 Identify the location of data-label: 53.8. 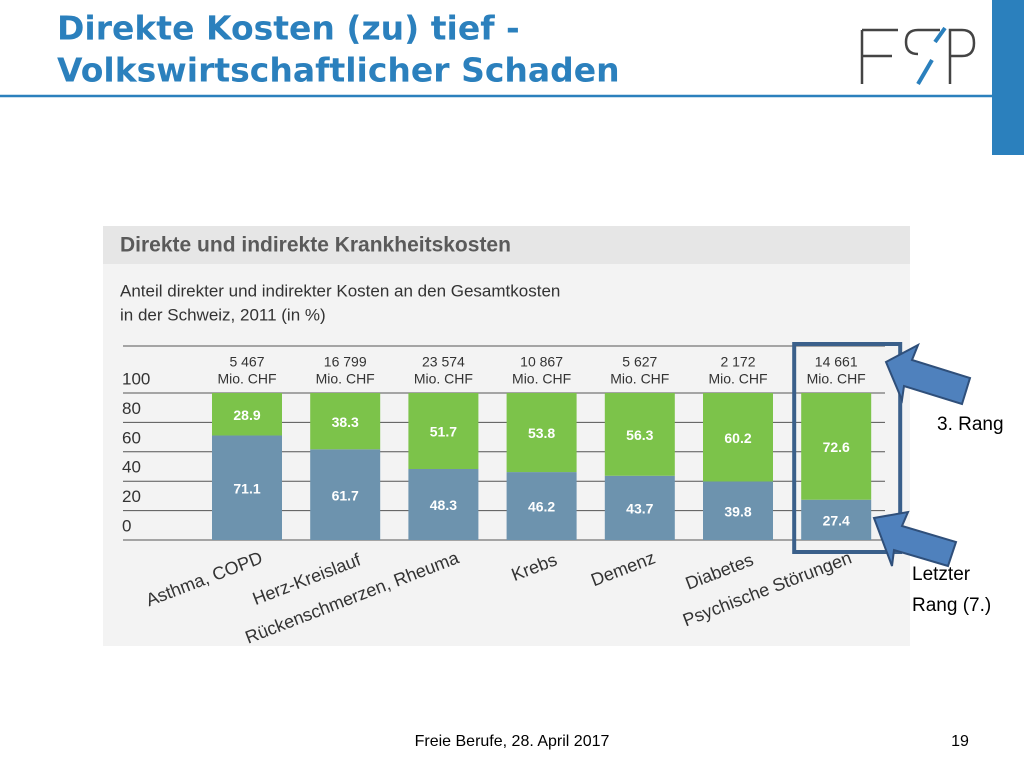
(541, 433).